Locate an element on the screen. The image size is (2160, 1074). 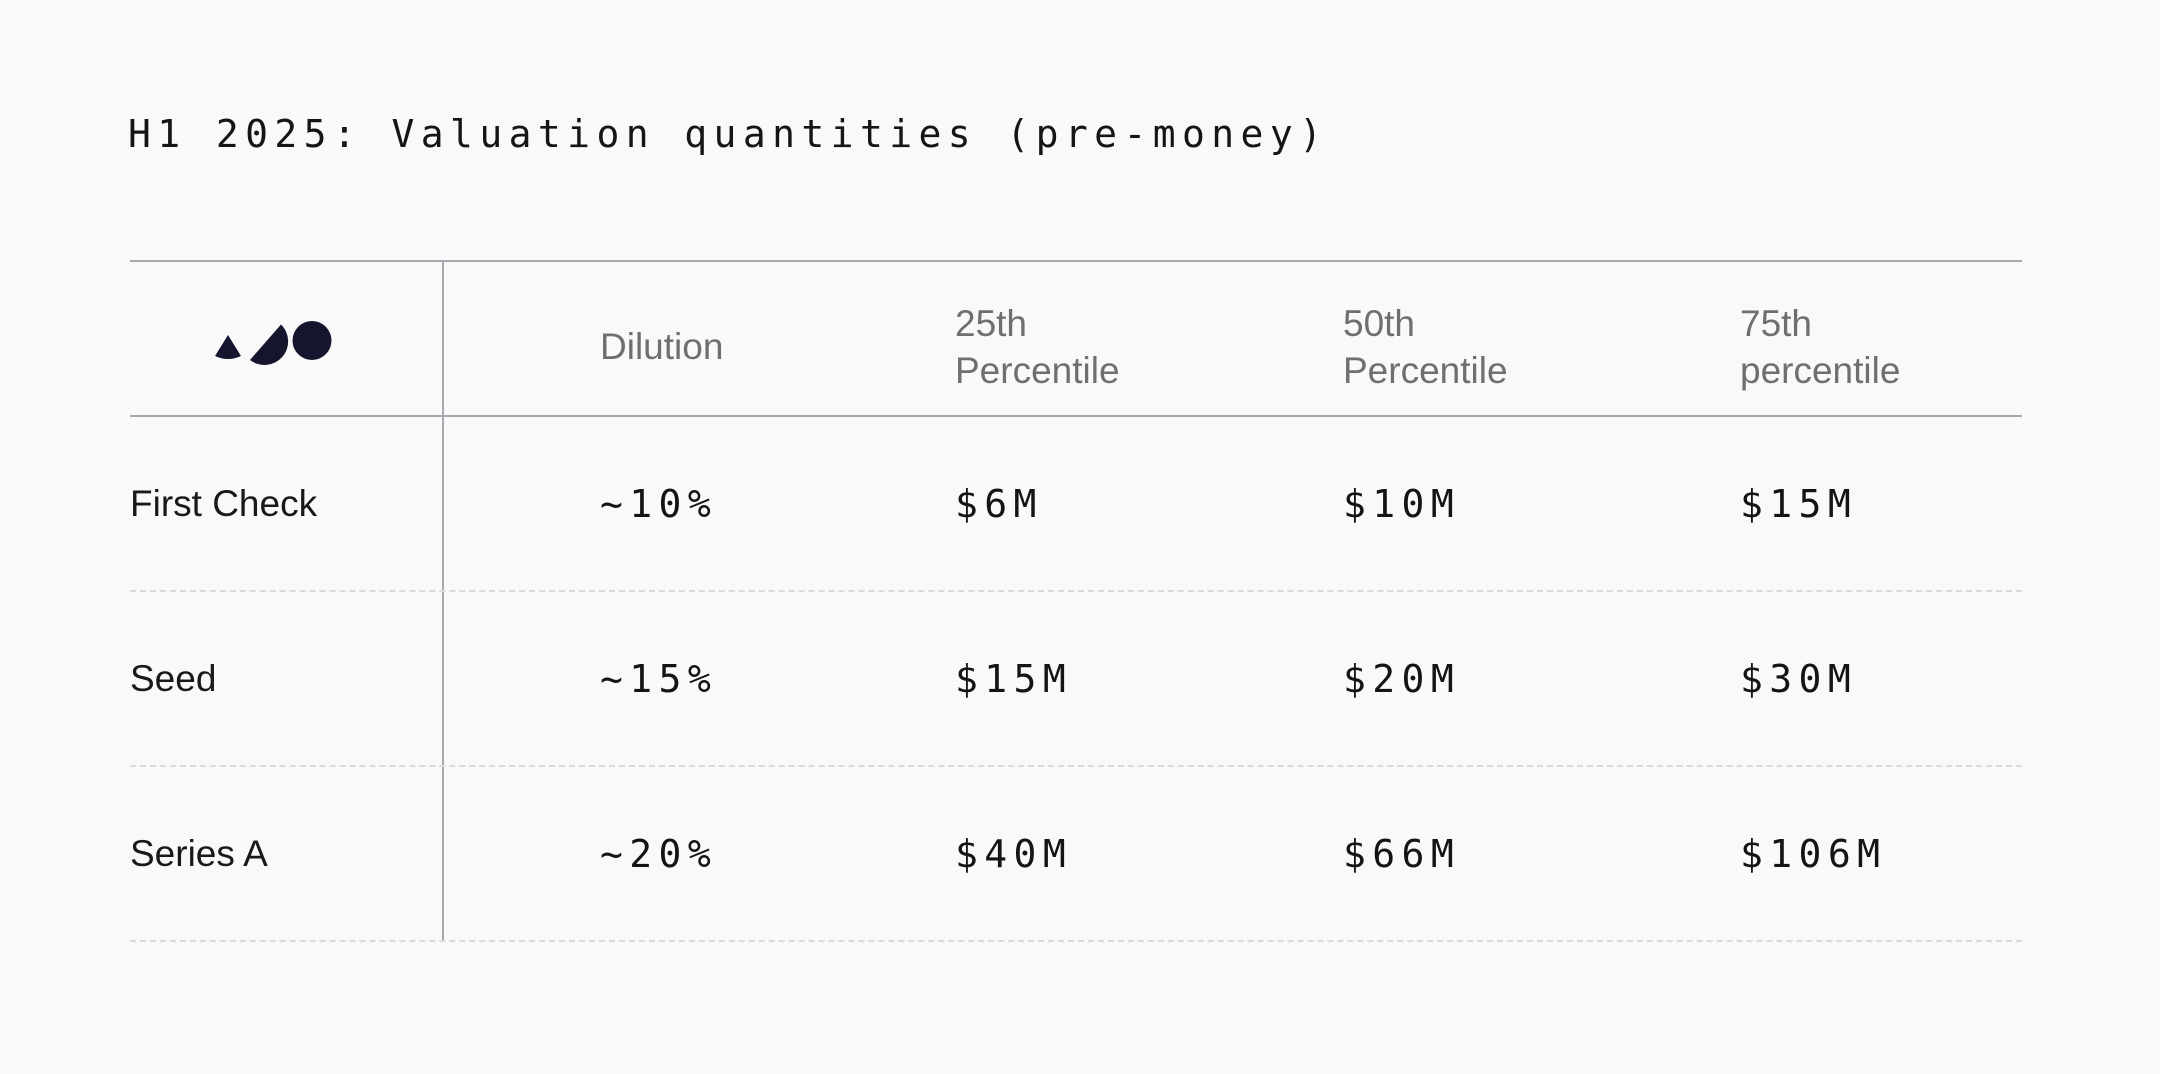
cell-dilution: ~20% is located at coordinates (639, 853).